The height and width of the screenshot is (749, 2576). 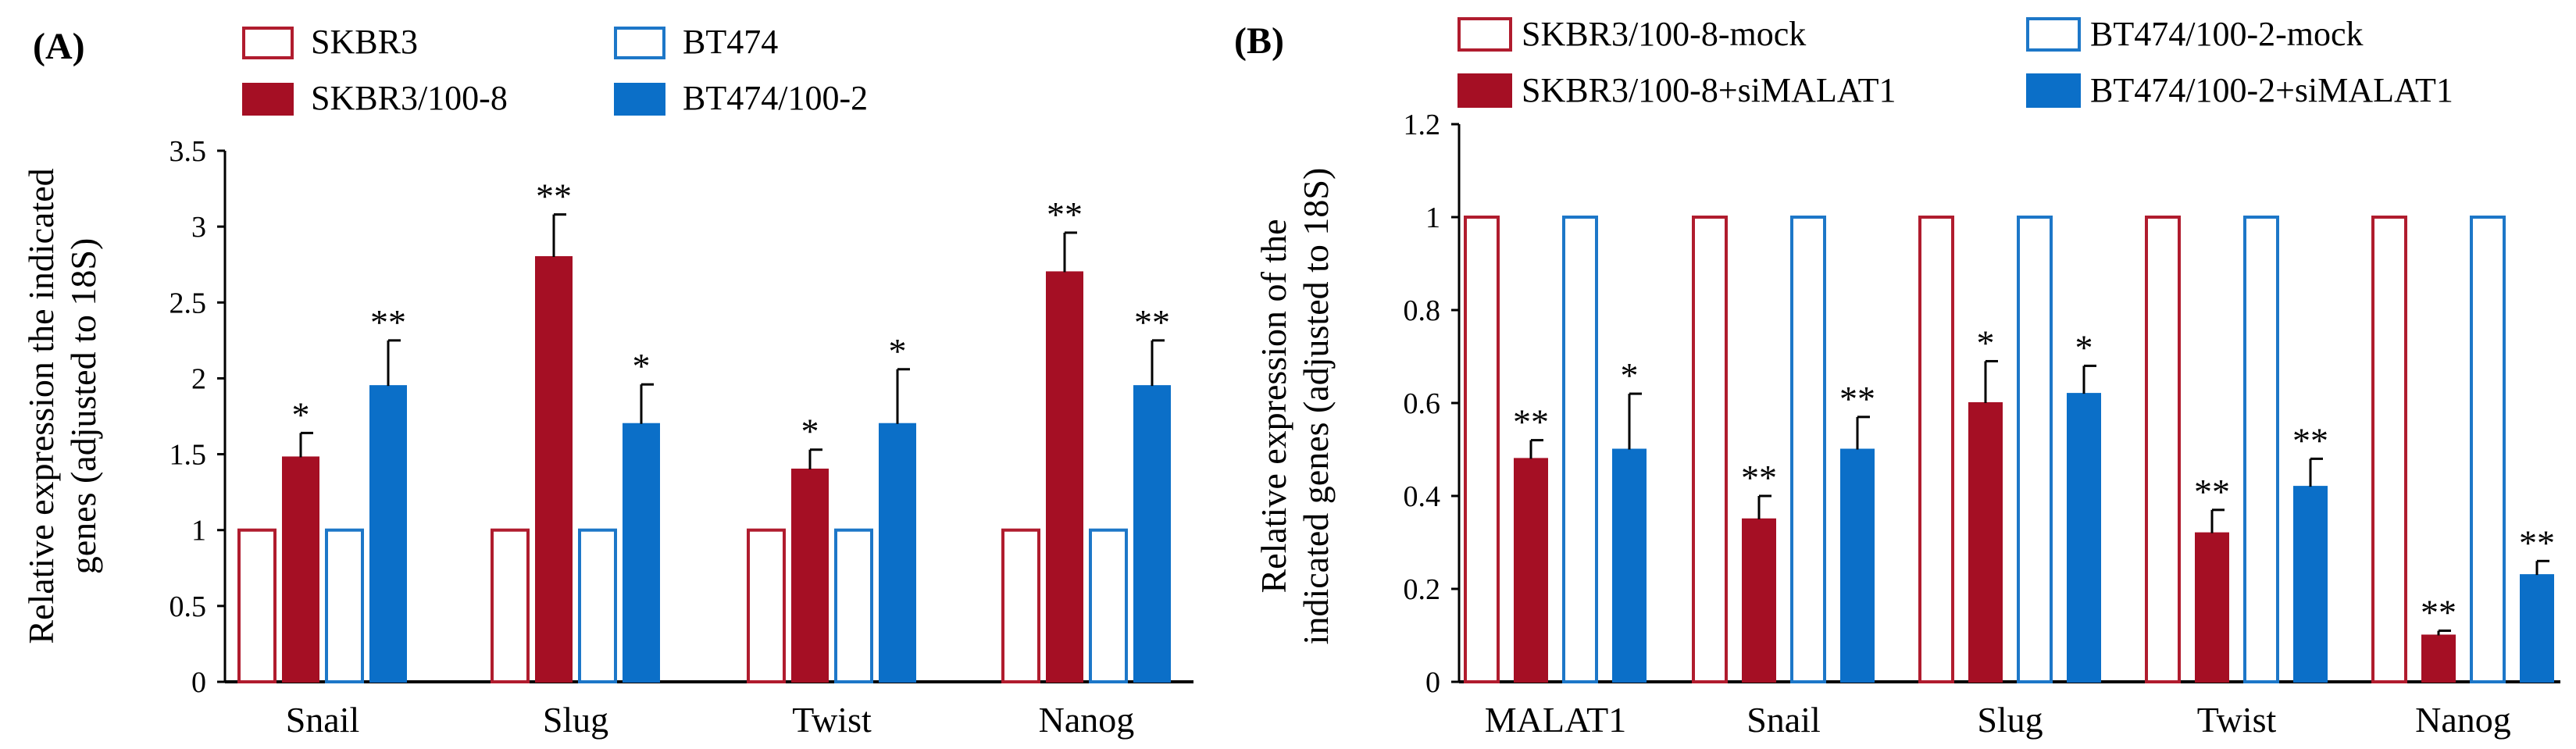 What do you see at coordinates (1316, 407) in the screenshot?
I see `y-axis-title-line: indicated genes (adjusted to 18S)` at bounding box center [1316, 407].